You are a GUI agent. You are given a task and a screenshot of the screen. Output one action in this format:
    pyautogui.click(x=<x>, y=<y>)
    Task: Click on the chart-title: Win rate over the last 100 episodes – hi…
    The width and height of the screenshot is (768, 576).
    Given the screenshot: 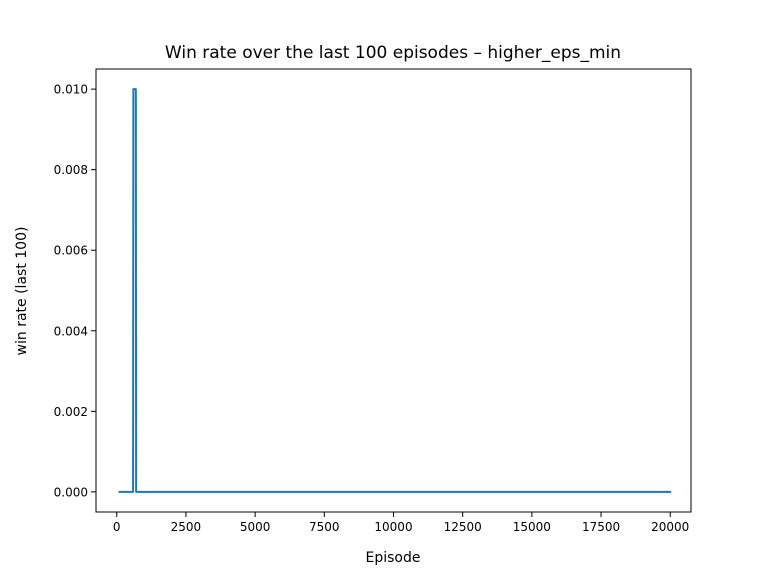 What is the action you would take?
    pyautogui.click(x=393, y=53)
    